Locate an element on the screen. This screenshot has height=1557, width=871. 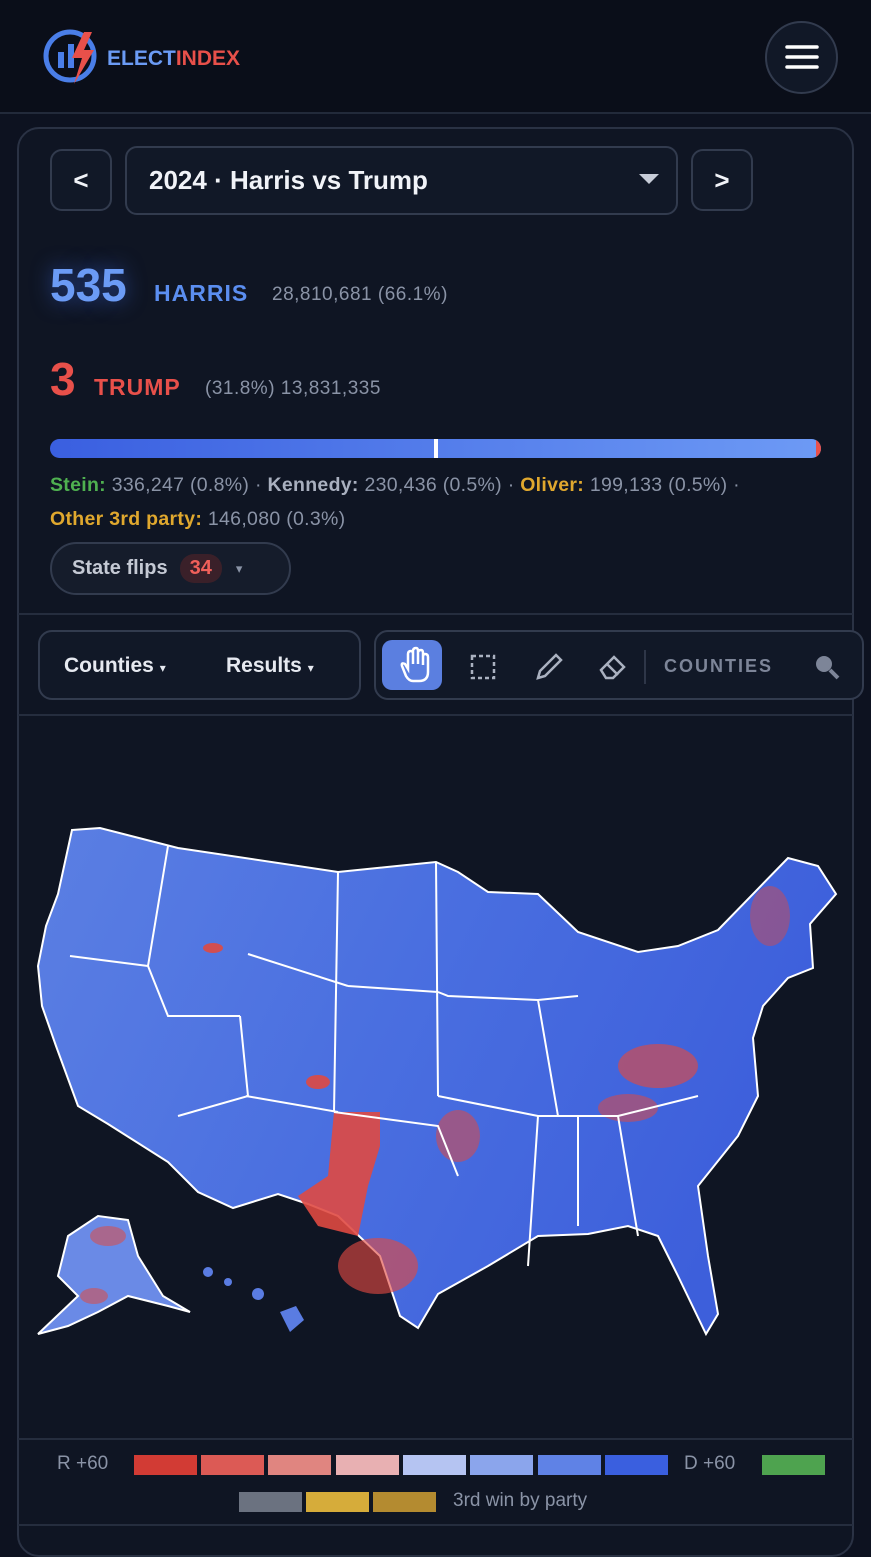
oliver-label: Oliver: is located at coordinates (552, 485).